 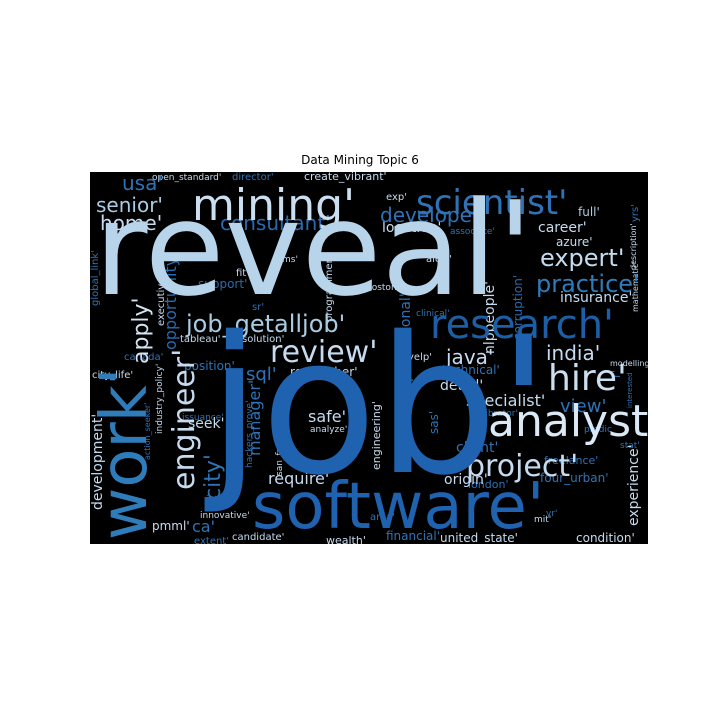 I want to click on word-boston: boston', so click(x=382, y=288).